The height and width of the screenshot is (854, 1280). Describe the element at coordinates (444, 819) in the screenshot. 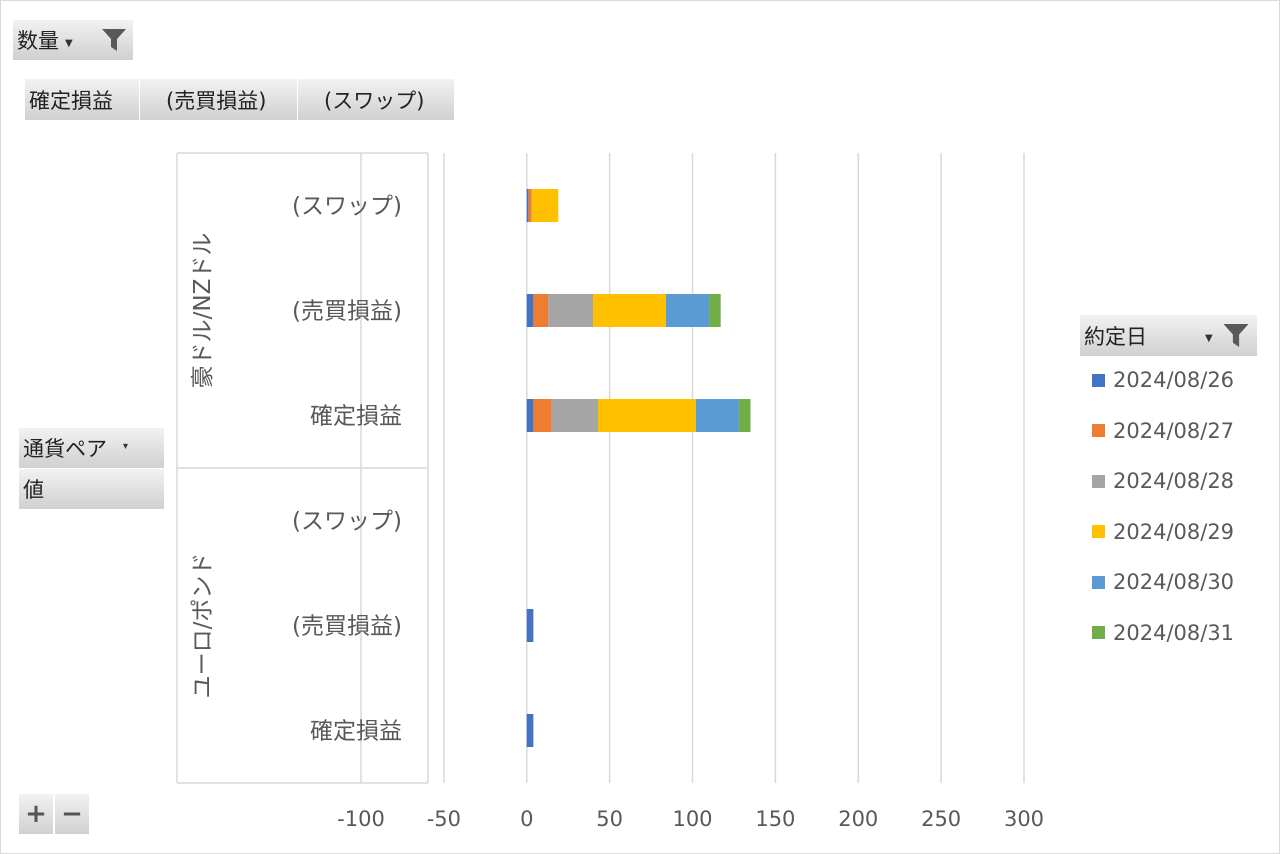

I see `x-tick-label: -50` at that location.